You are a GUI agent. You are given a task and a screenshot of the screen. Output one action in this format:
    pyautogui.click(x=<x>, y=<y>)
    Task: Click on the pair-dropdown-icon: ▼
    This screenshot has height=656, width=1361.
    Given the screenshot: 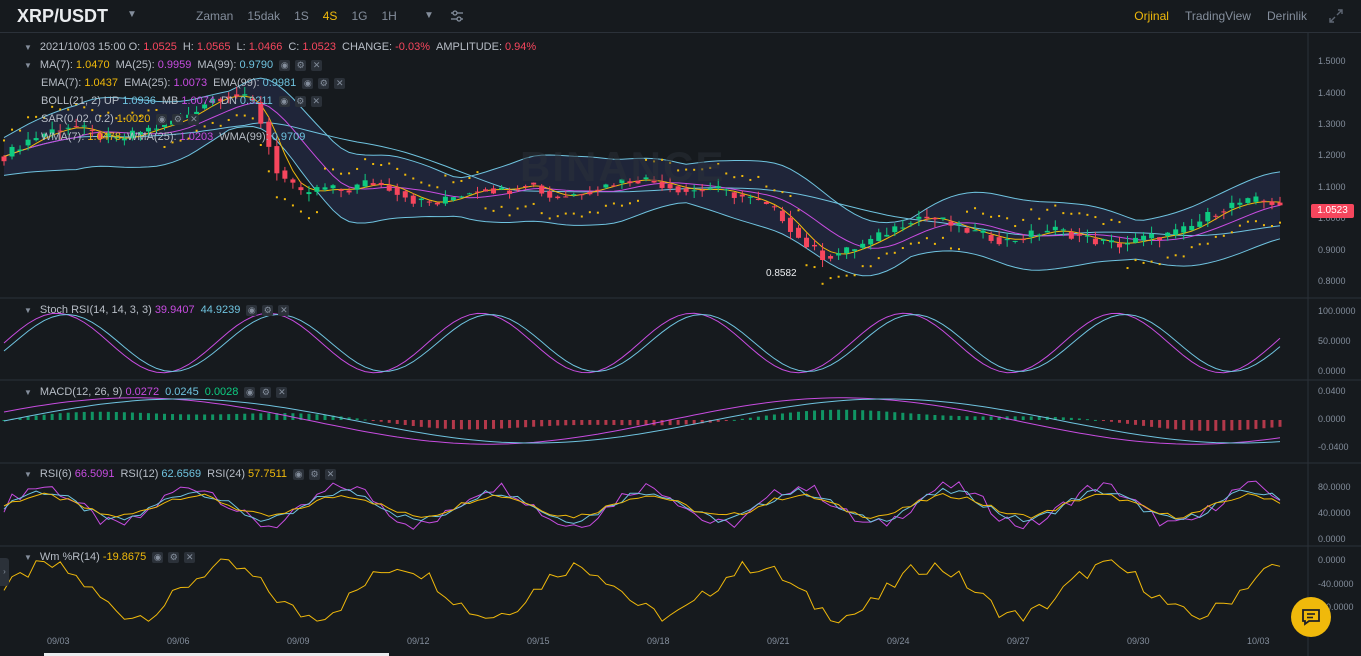 What is the action you would take?
    pyautogui.click(x=132, y=14)
    